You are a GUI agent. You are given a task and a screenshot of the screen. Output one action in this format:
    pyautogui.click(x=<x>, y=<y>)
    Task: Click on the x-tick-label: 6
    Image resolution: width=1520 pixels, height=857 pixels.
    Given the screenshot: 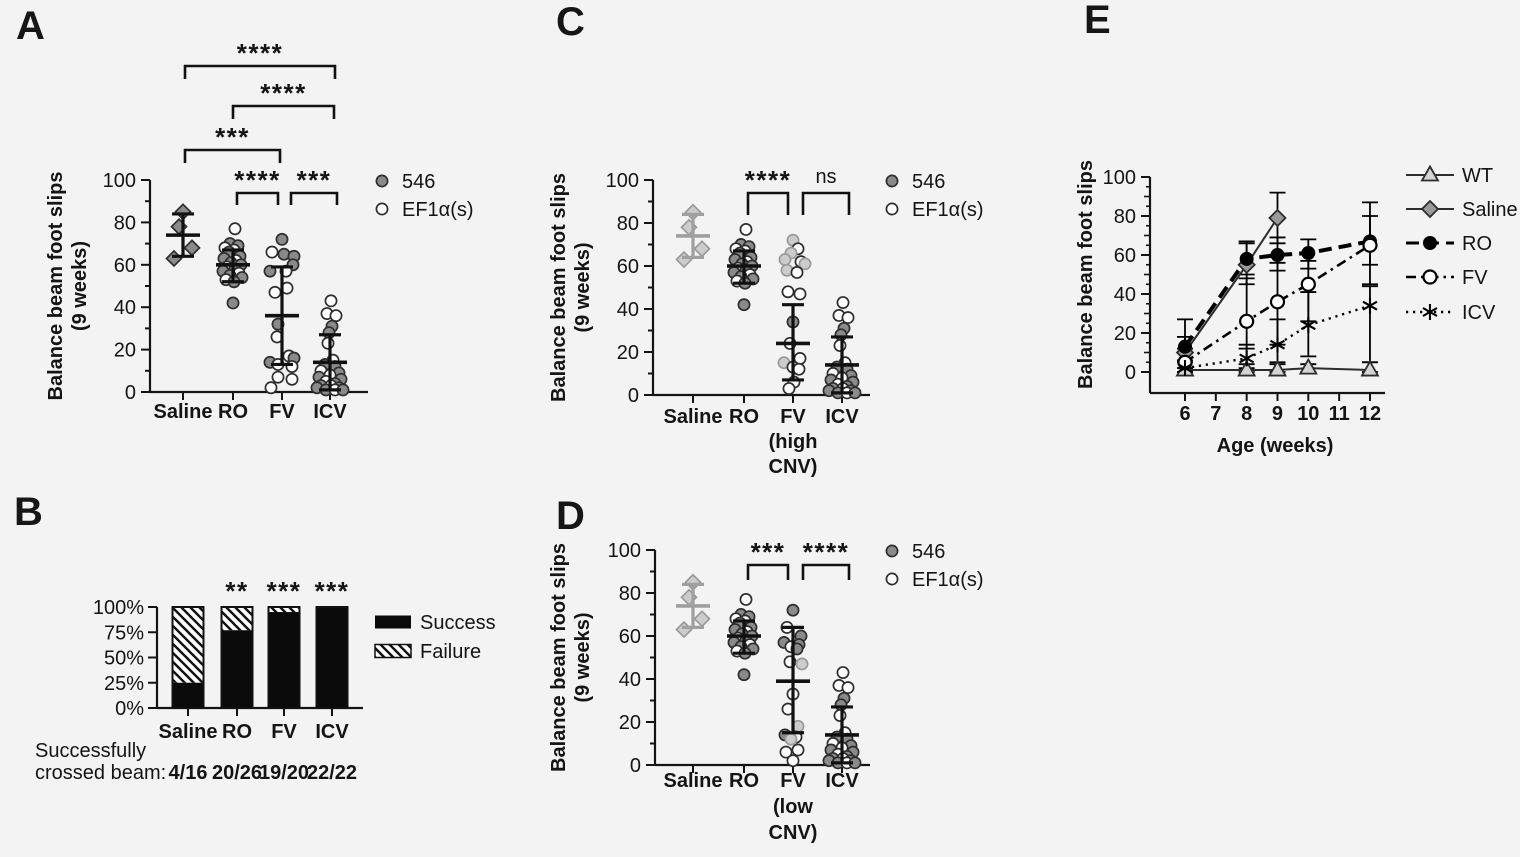 What is the action you would take?
    pyautogui.click(x=1184, y=414)
    